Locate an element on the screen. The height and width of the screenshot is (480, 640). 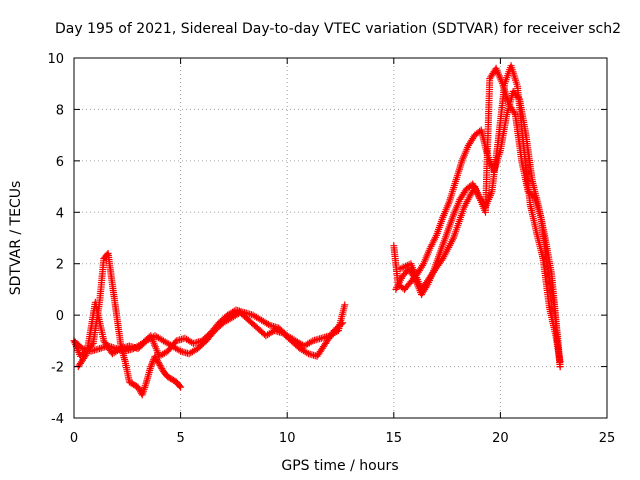
x-tick-label-3: 15 is located at coordinates (394, 438).